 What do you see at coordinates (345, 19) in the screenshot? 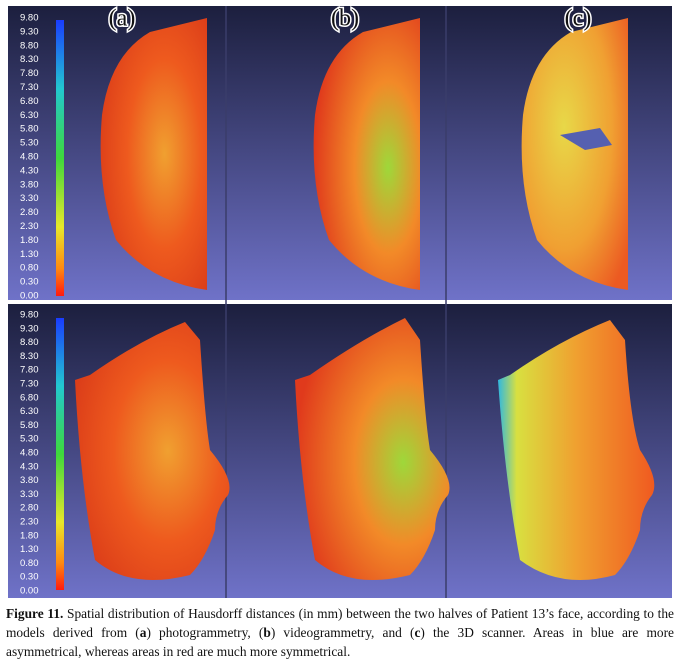
I see `panel-label: (b)` at bounding box center [345, 19].